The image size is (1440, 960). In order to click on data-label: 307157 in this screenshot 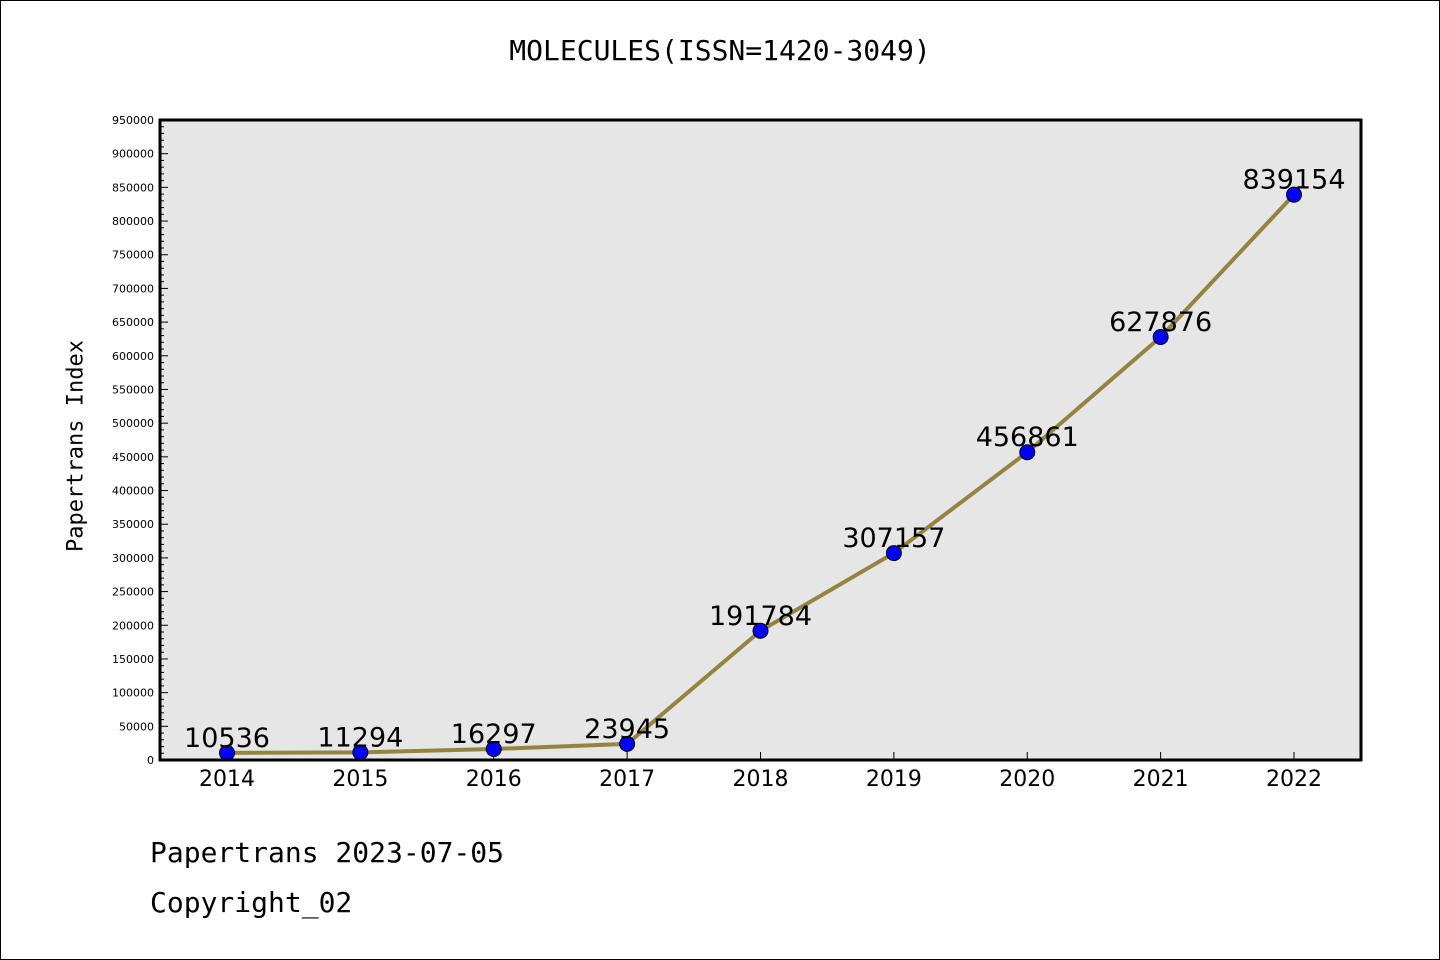, I will do `click(893, 538)`.